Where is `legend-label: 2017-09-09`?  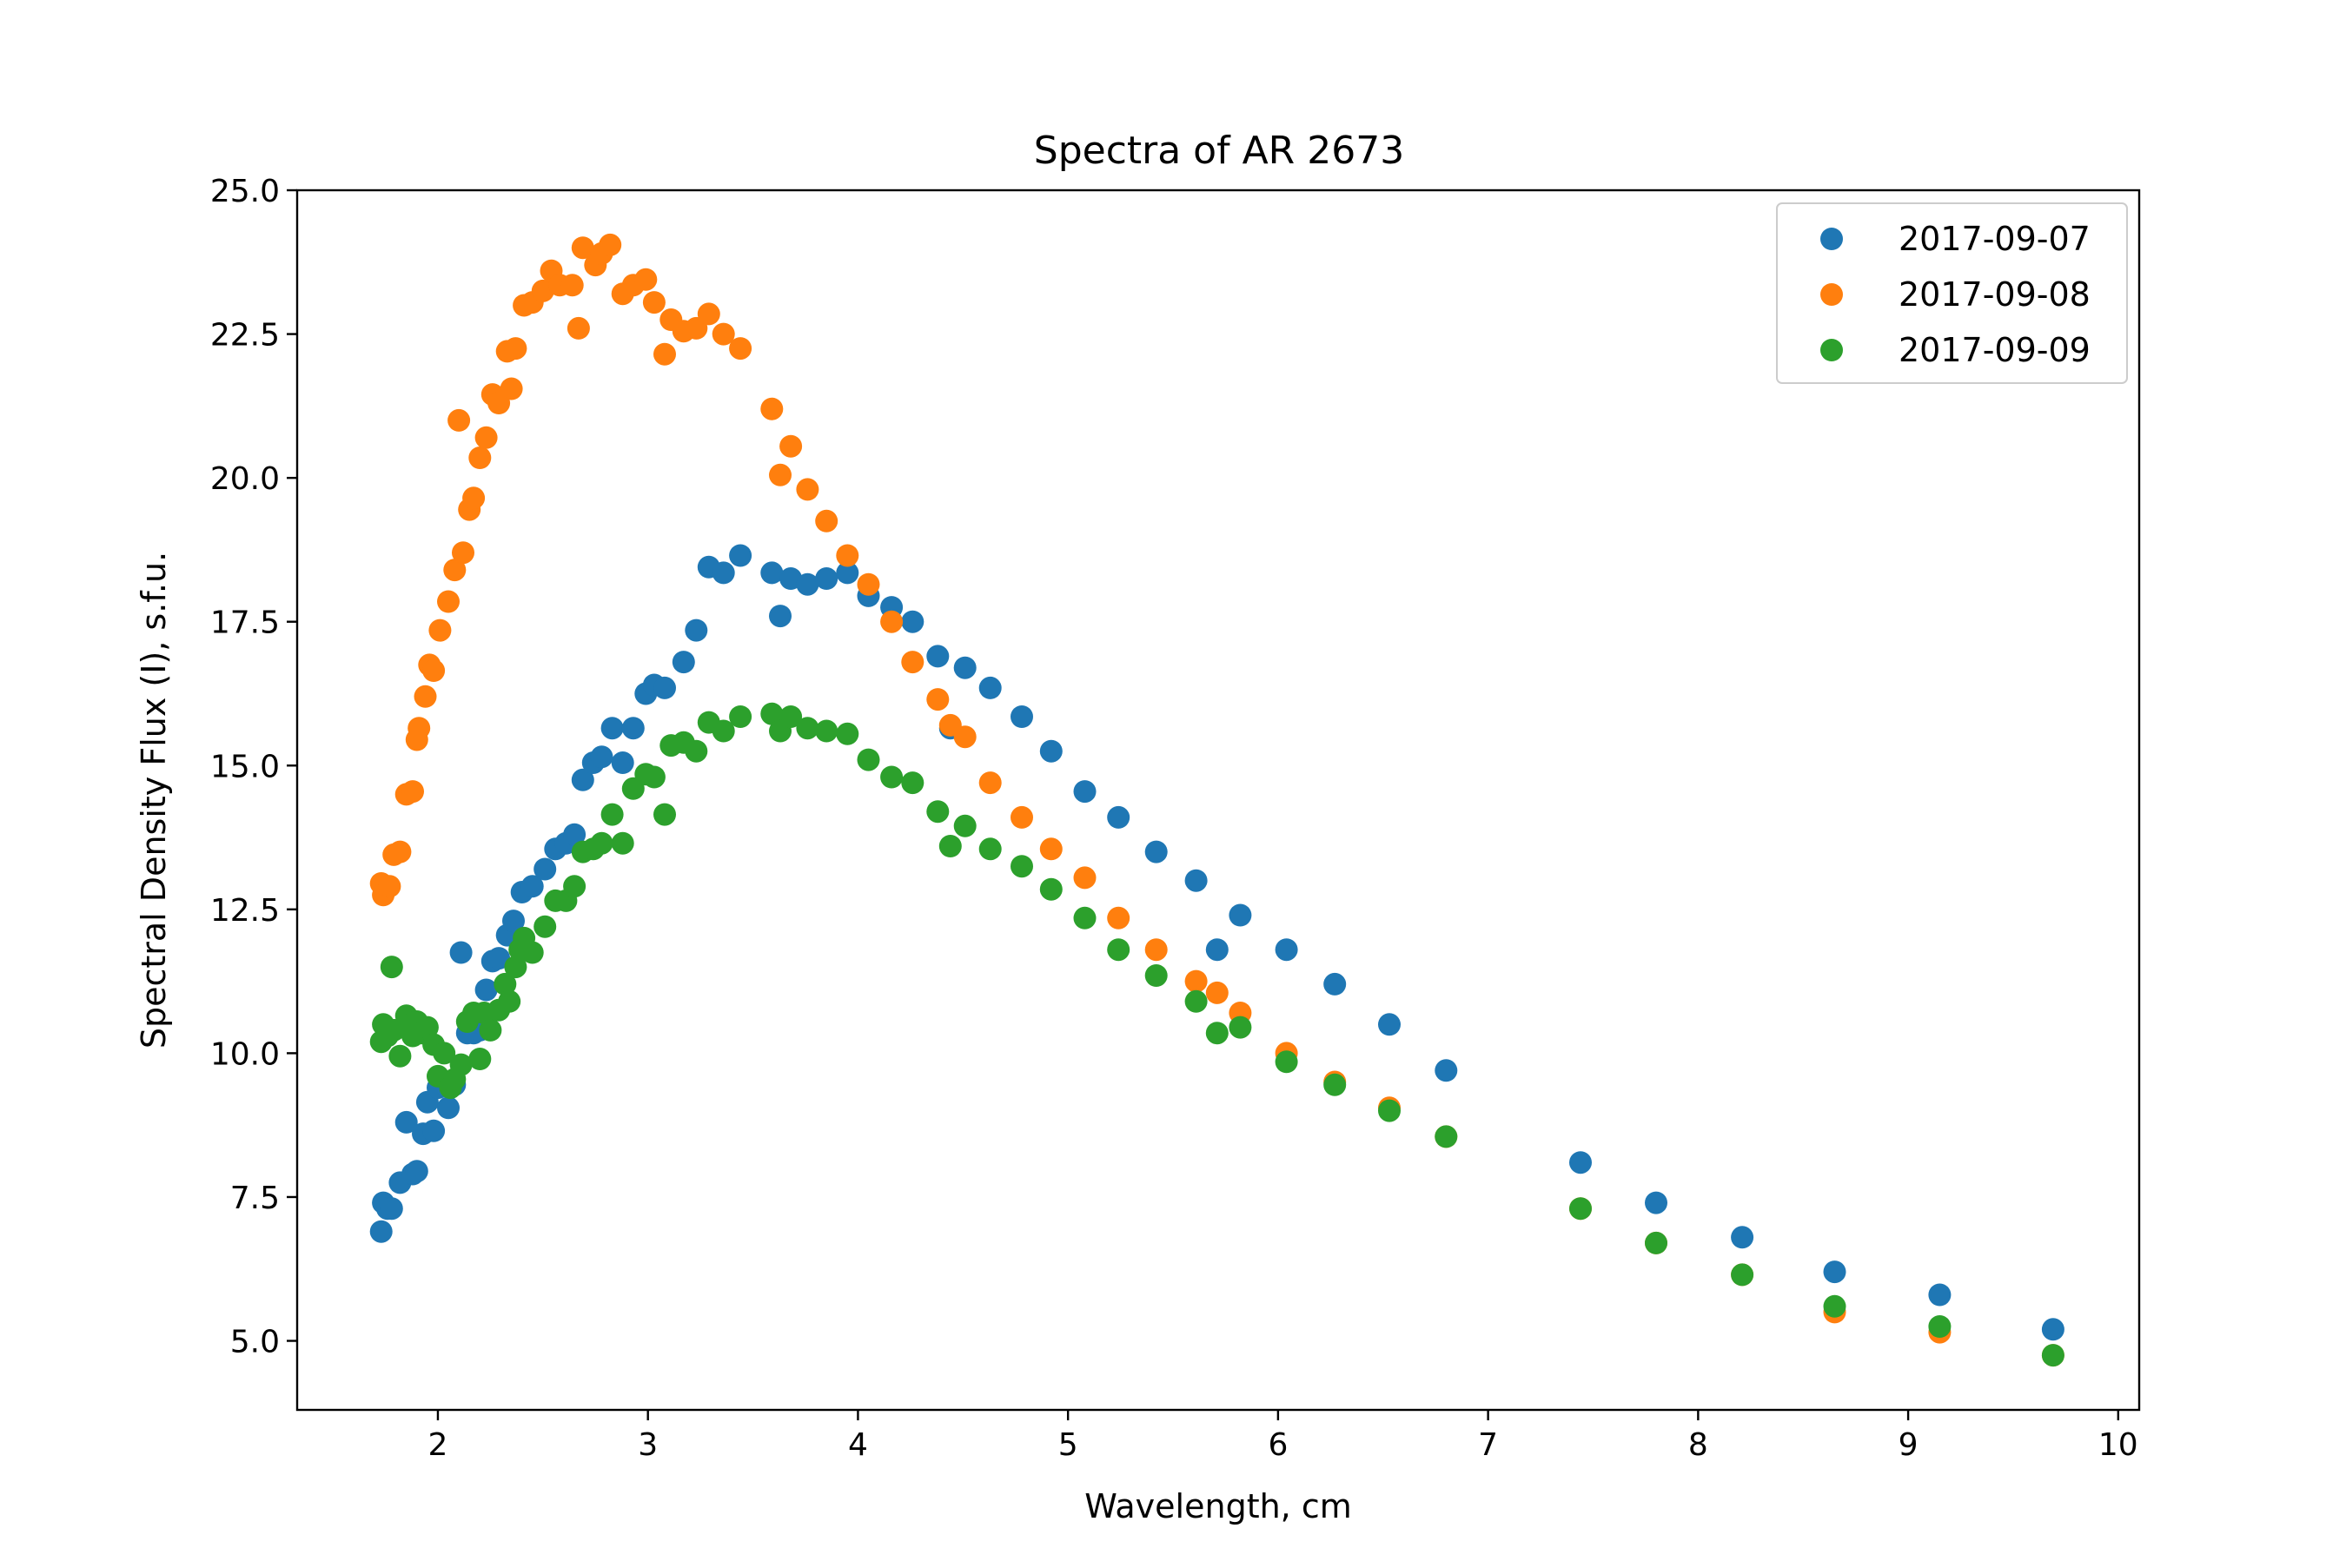 legend-label: 2017-09-09 is located at coordinates (1995, 350).